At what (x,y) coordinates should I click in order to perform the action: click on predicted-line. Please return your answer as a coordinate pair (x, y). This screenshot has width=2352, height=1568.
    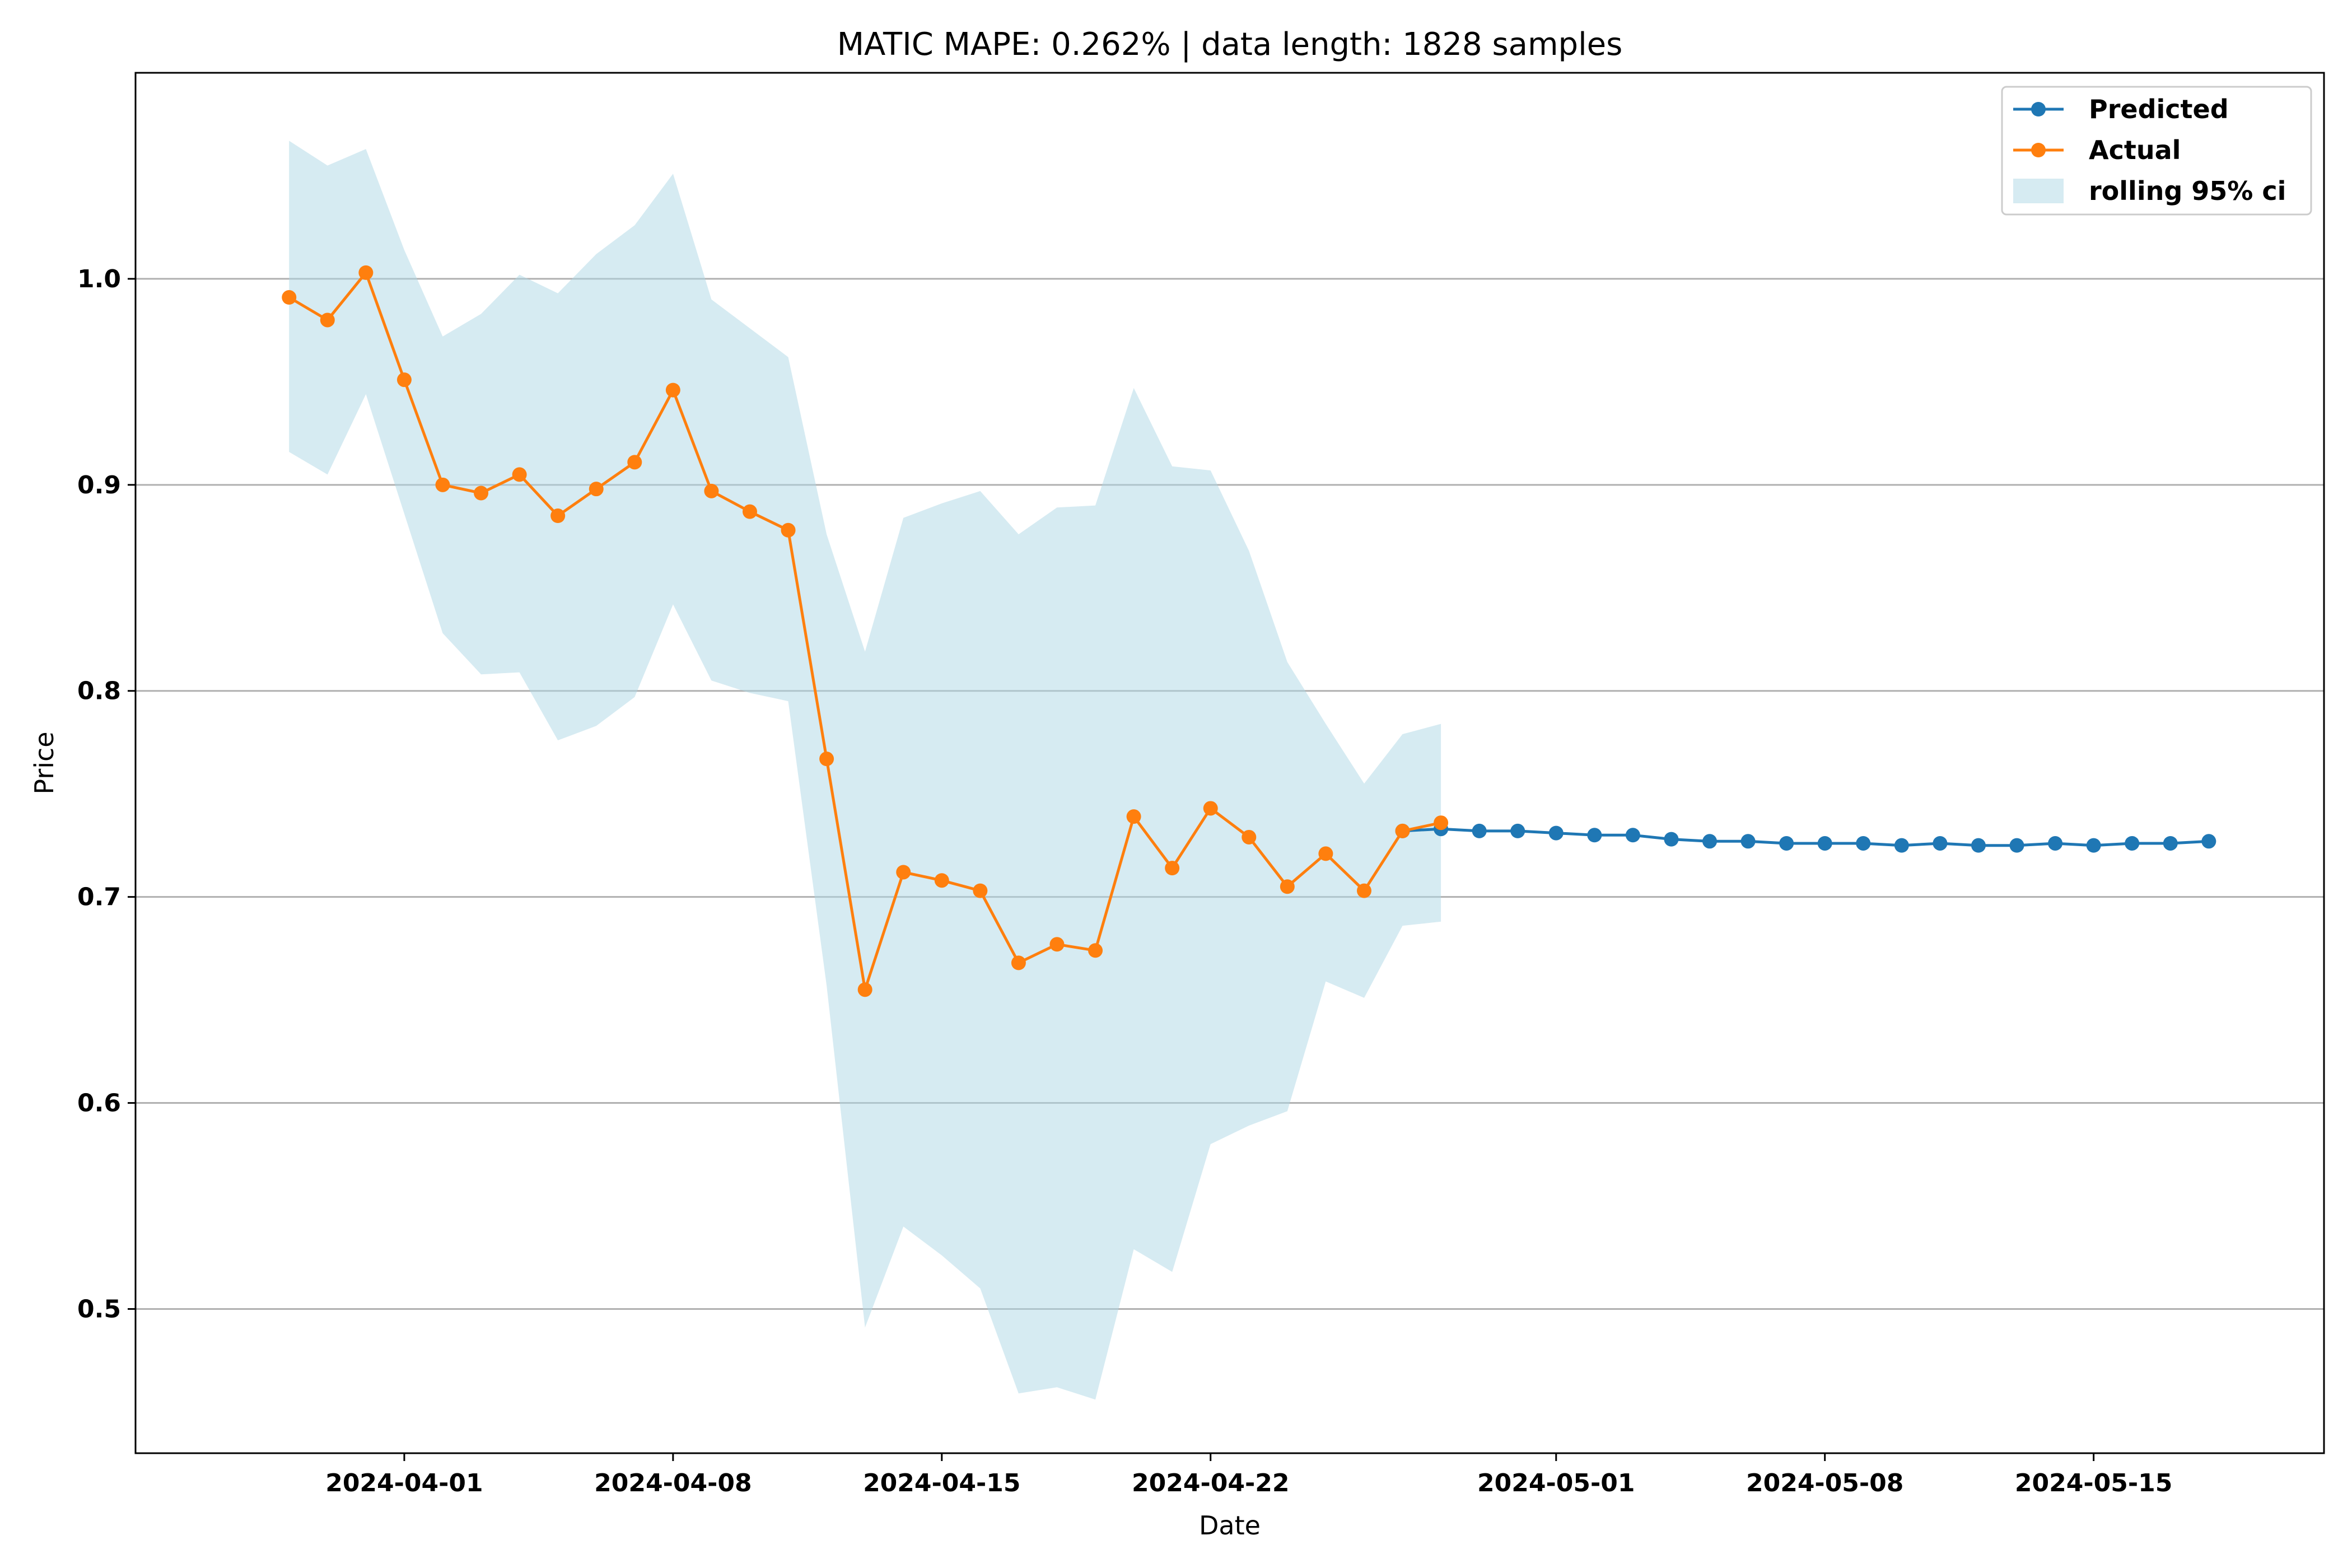
    Looking at the image, I should click on (1806, 837).